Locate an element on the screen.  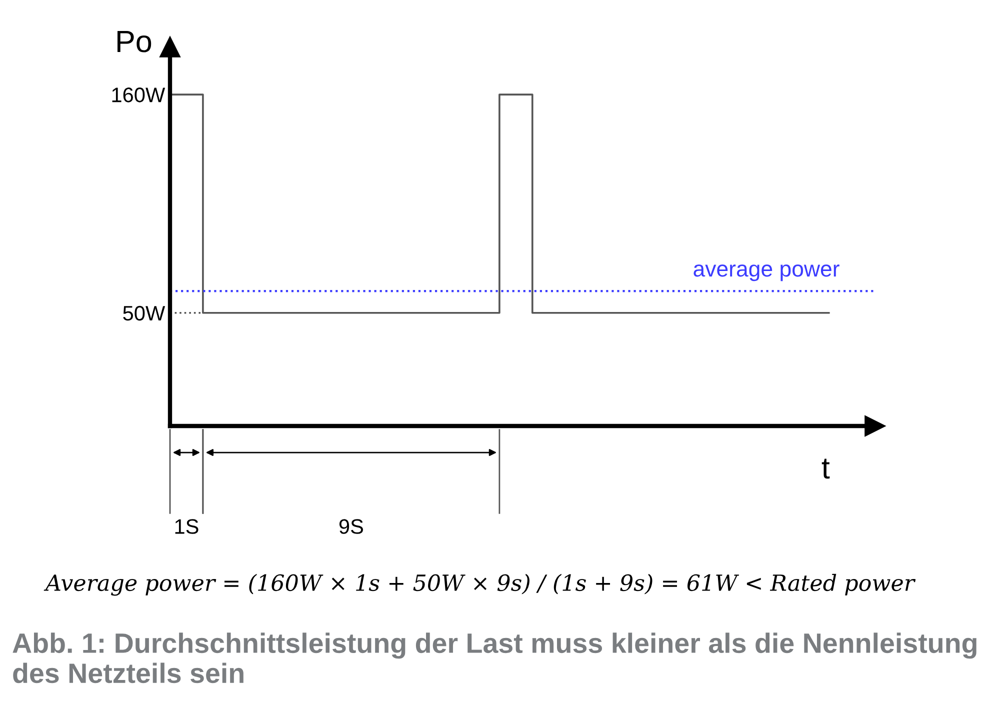
y-tick-label: 50W is located at coordinates (144, 313).